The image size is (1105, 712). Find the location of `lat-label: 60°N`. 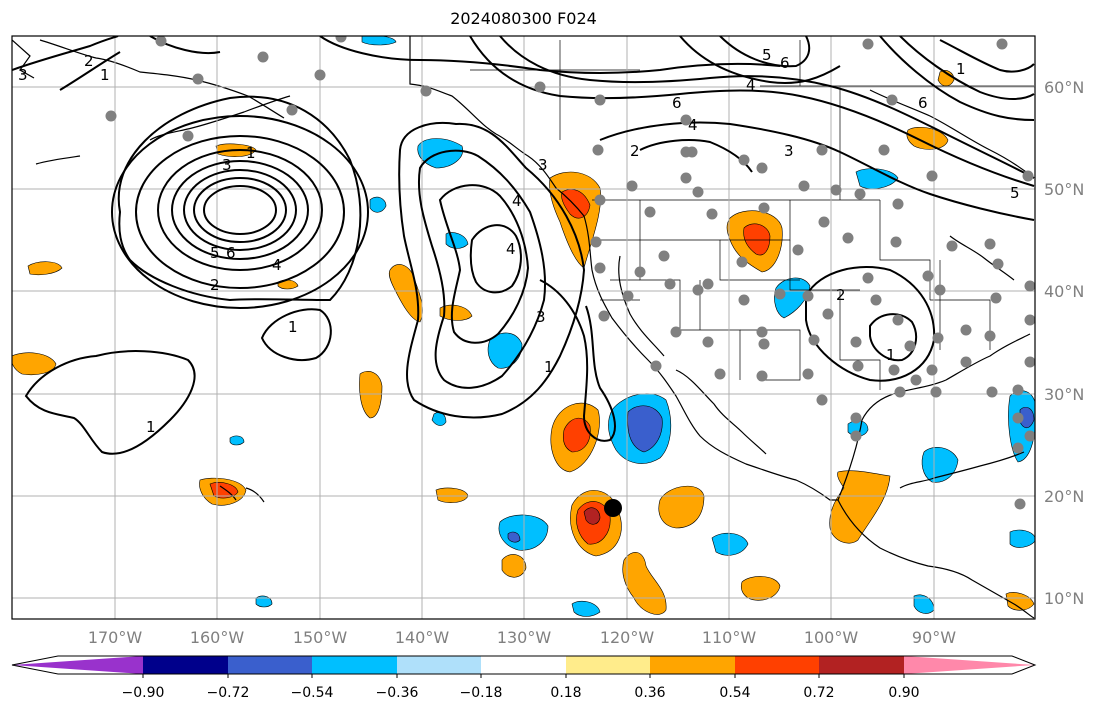

lat-label: 60°N is located at coordinates (1064, 87).